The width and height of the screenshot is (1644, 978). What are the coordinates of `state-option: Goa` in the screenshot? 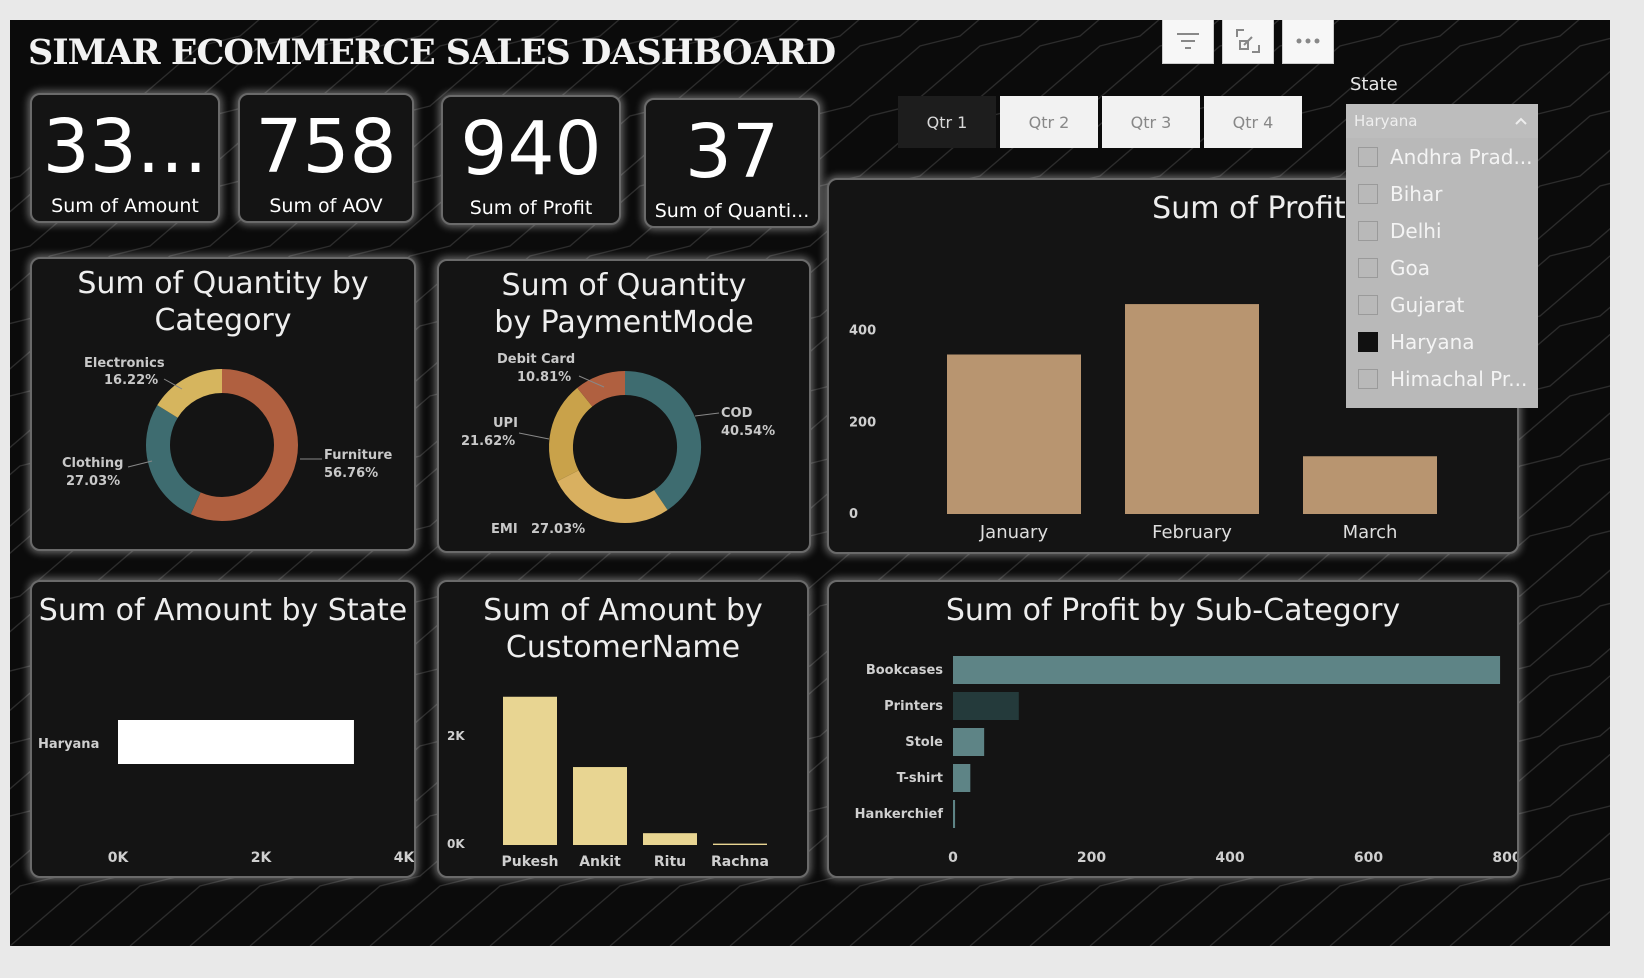 It's located at (1442, 267).